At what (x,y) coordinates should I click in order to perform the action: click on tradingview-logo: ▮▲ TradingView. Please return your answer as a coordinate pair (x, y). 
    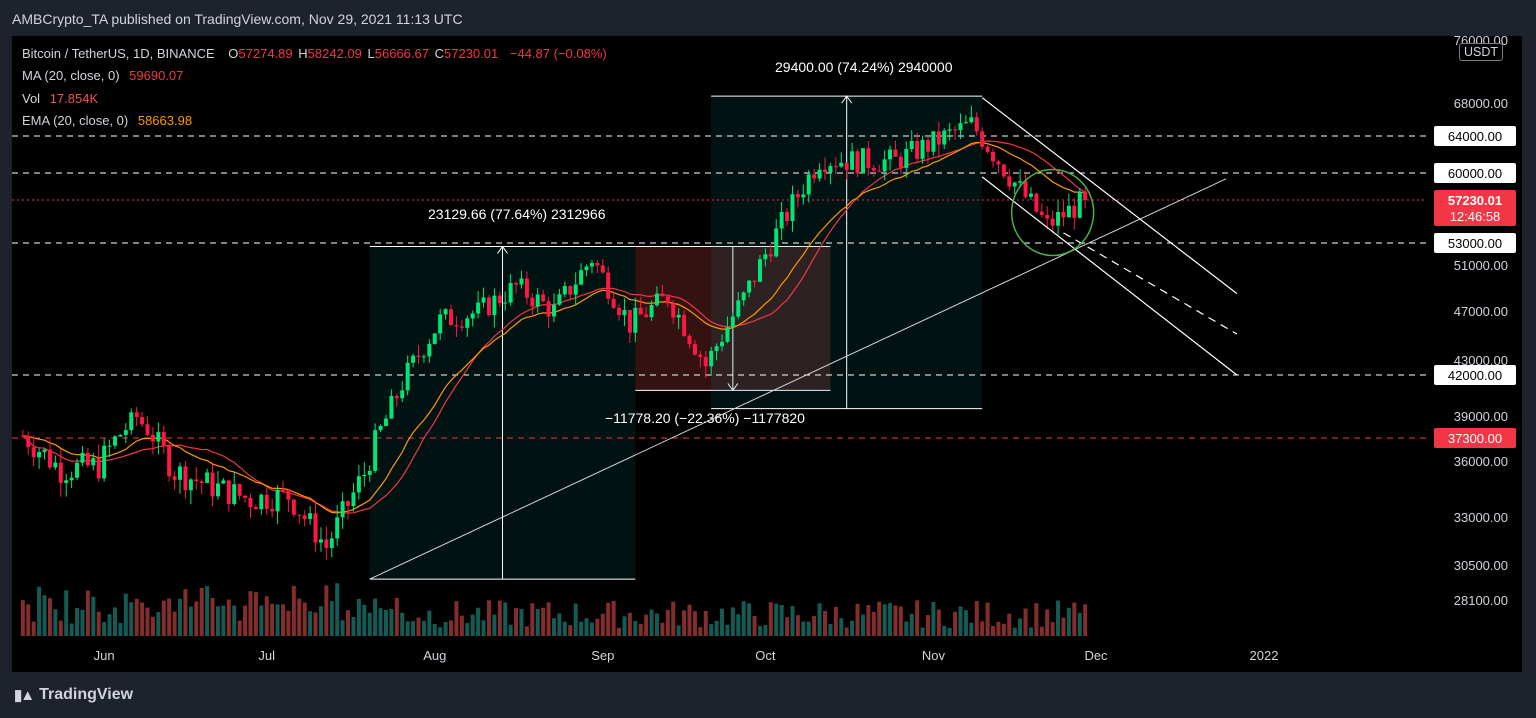
    Looking at the image, I should click on (73, 695).